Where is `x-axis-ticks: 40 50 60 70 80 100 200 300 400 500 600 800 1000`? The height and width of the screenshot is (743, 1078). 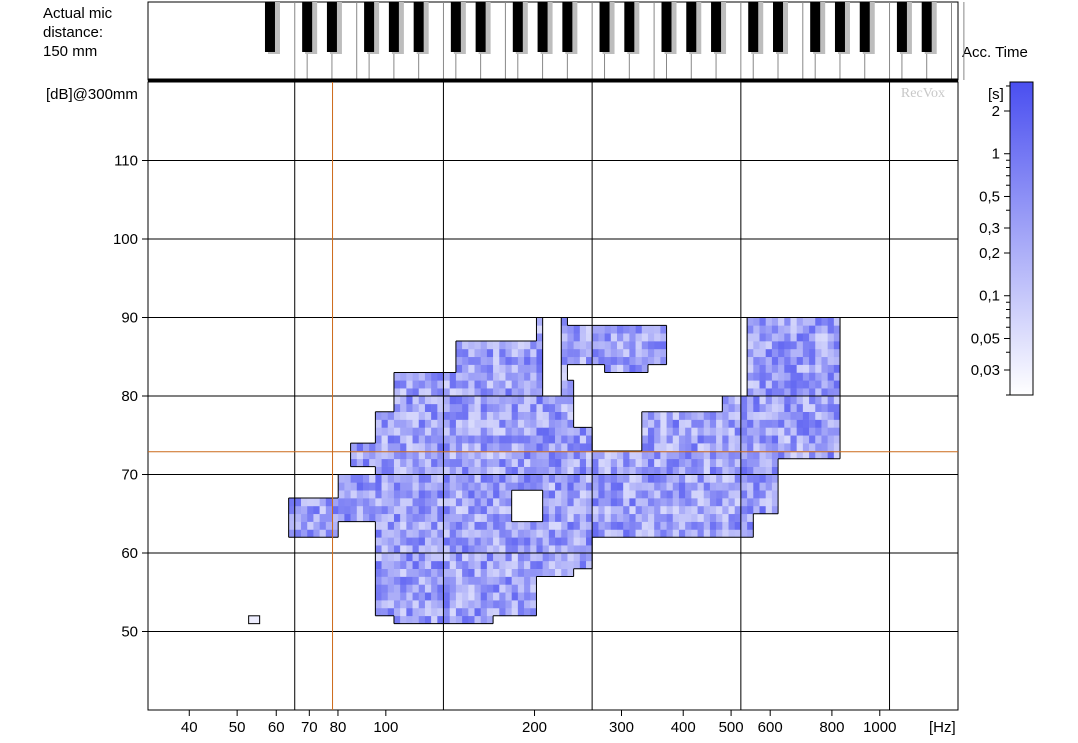
x-axis-ticks: 40 50 60 70 80 100 200 300 400 500 600 800 1000 is located at coordinates (538, 723).